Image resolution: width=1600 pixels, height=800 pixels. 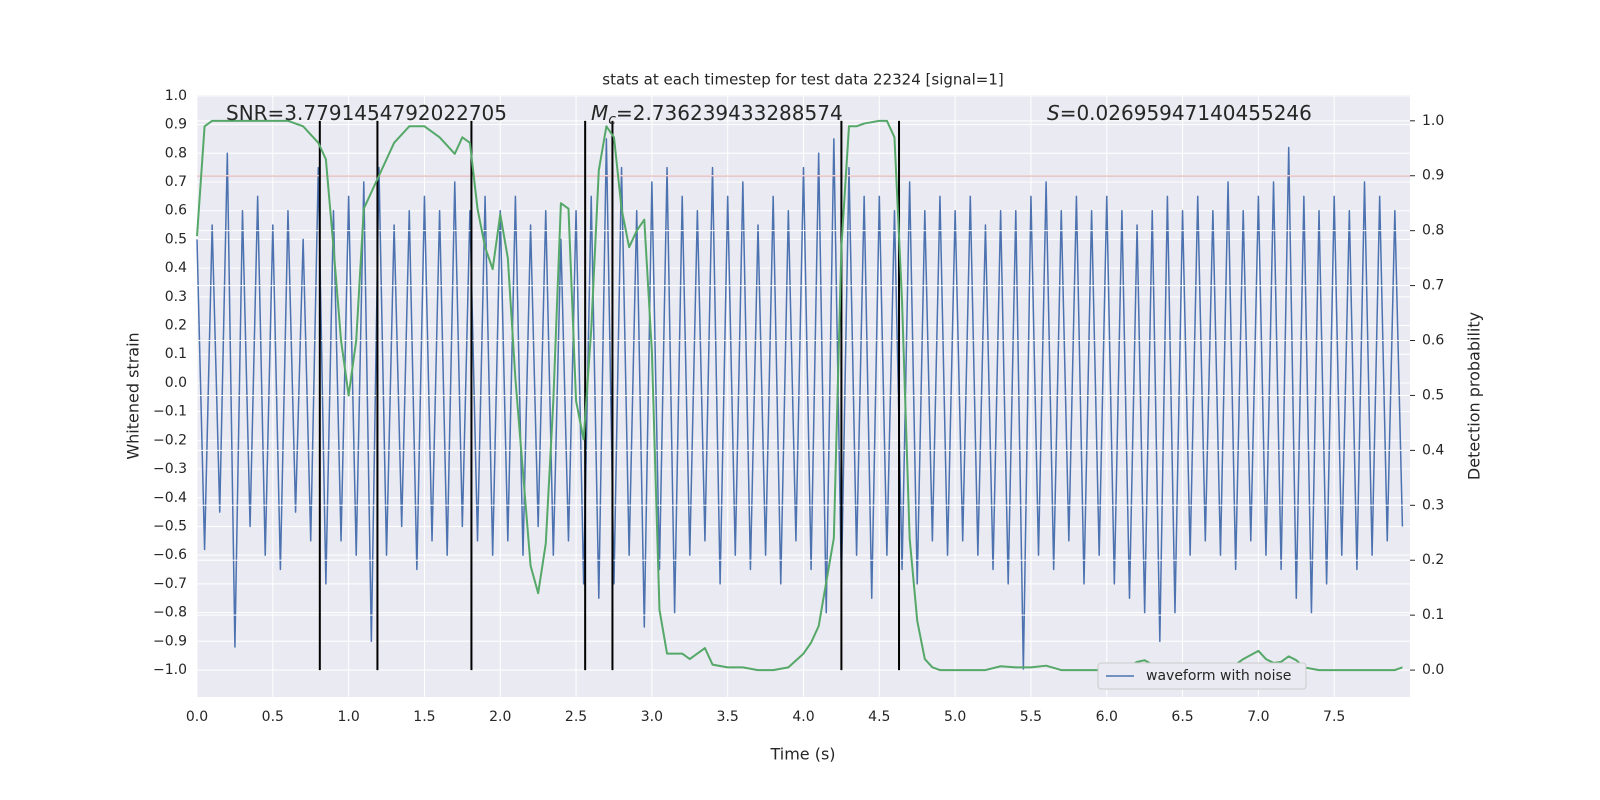 What do you see at coordinates (802, 754) in the screenshot?
I see `x-axis-label: Time (s)` at bounding box center [802, 754].